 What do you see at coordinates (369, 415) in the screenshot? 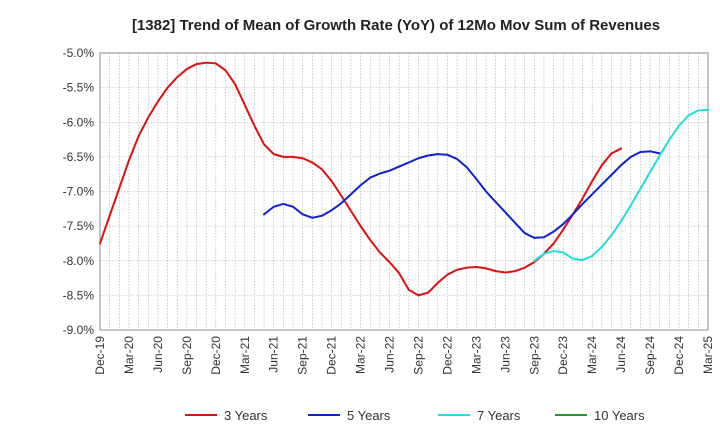
I see `legend-label: 5 Years` at bounding box center [369, 415].